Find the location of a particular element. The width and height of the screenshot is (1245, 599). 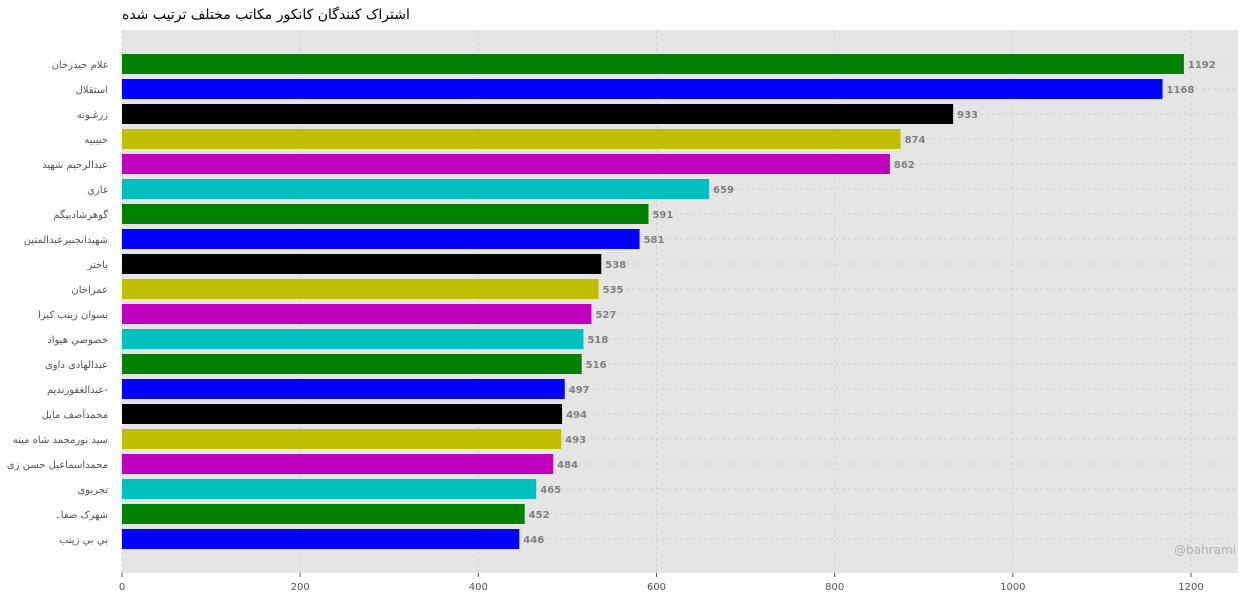

value-label: 538 is located at coordinates (615, 265).